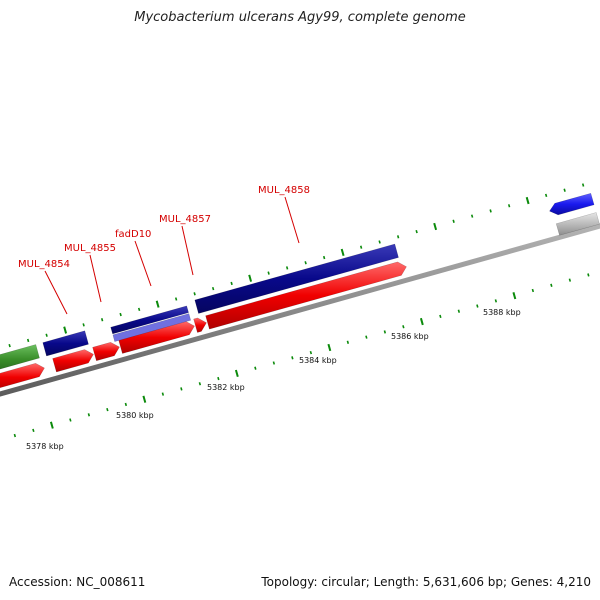  I want to click on gene-label: MUL_4857, so click(185, 219).